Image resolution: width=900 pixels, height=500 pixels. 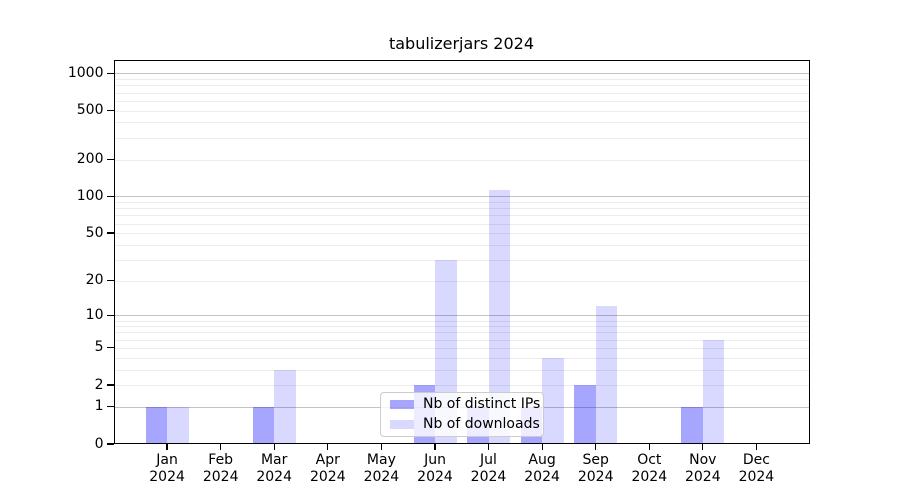 I want to click on x-tick-mark-aug-2024, so click(x=542, y=447).